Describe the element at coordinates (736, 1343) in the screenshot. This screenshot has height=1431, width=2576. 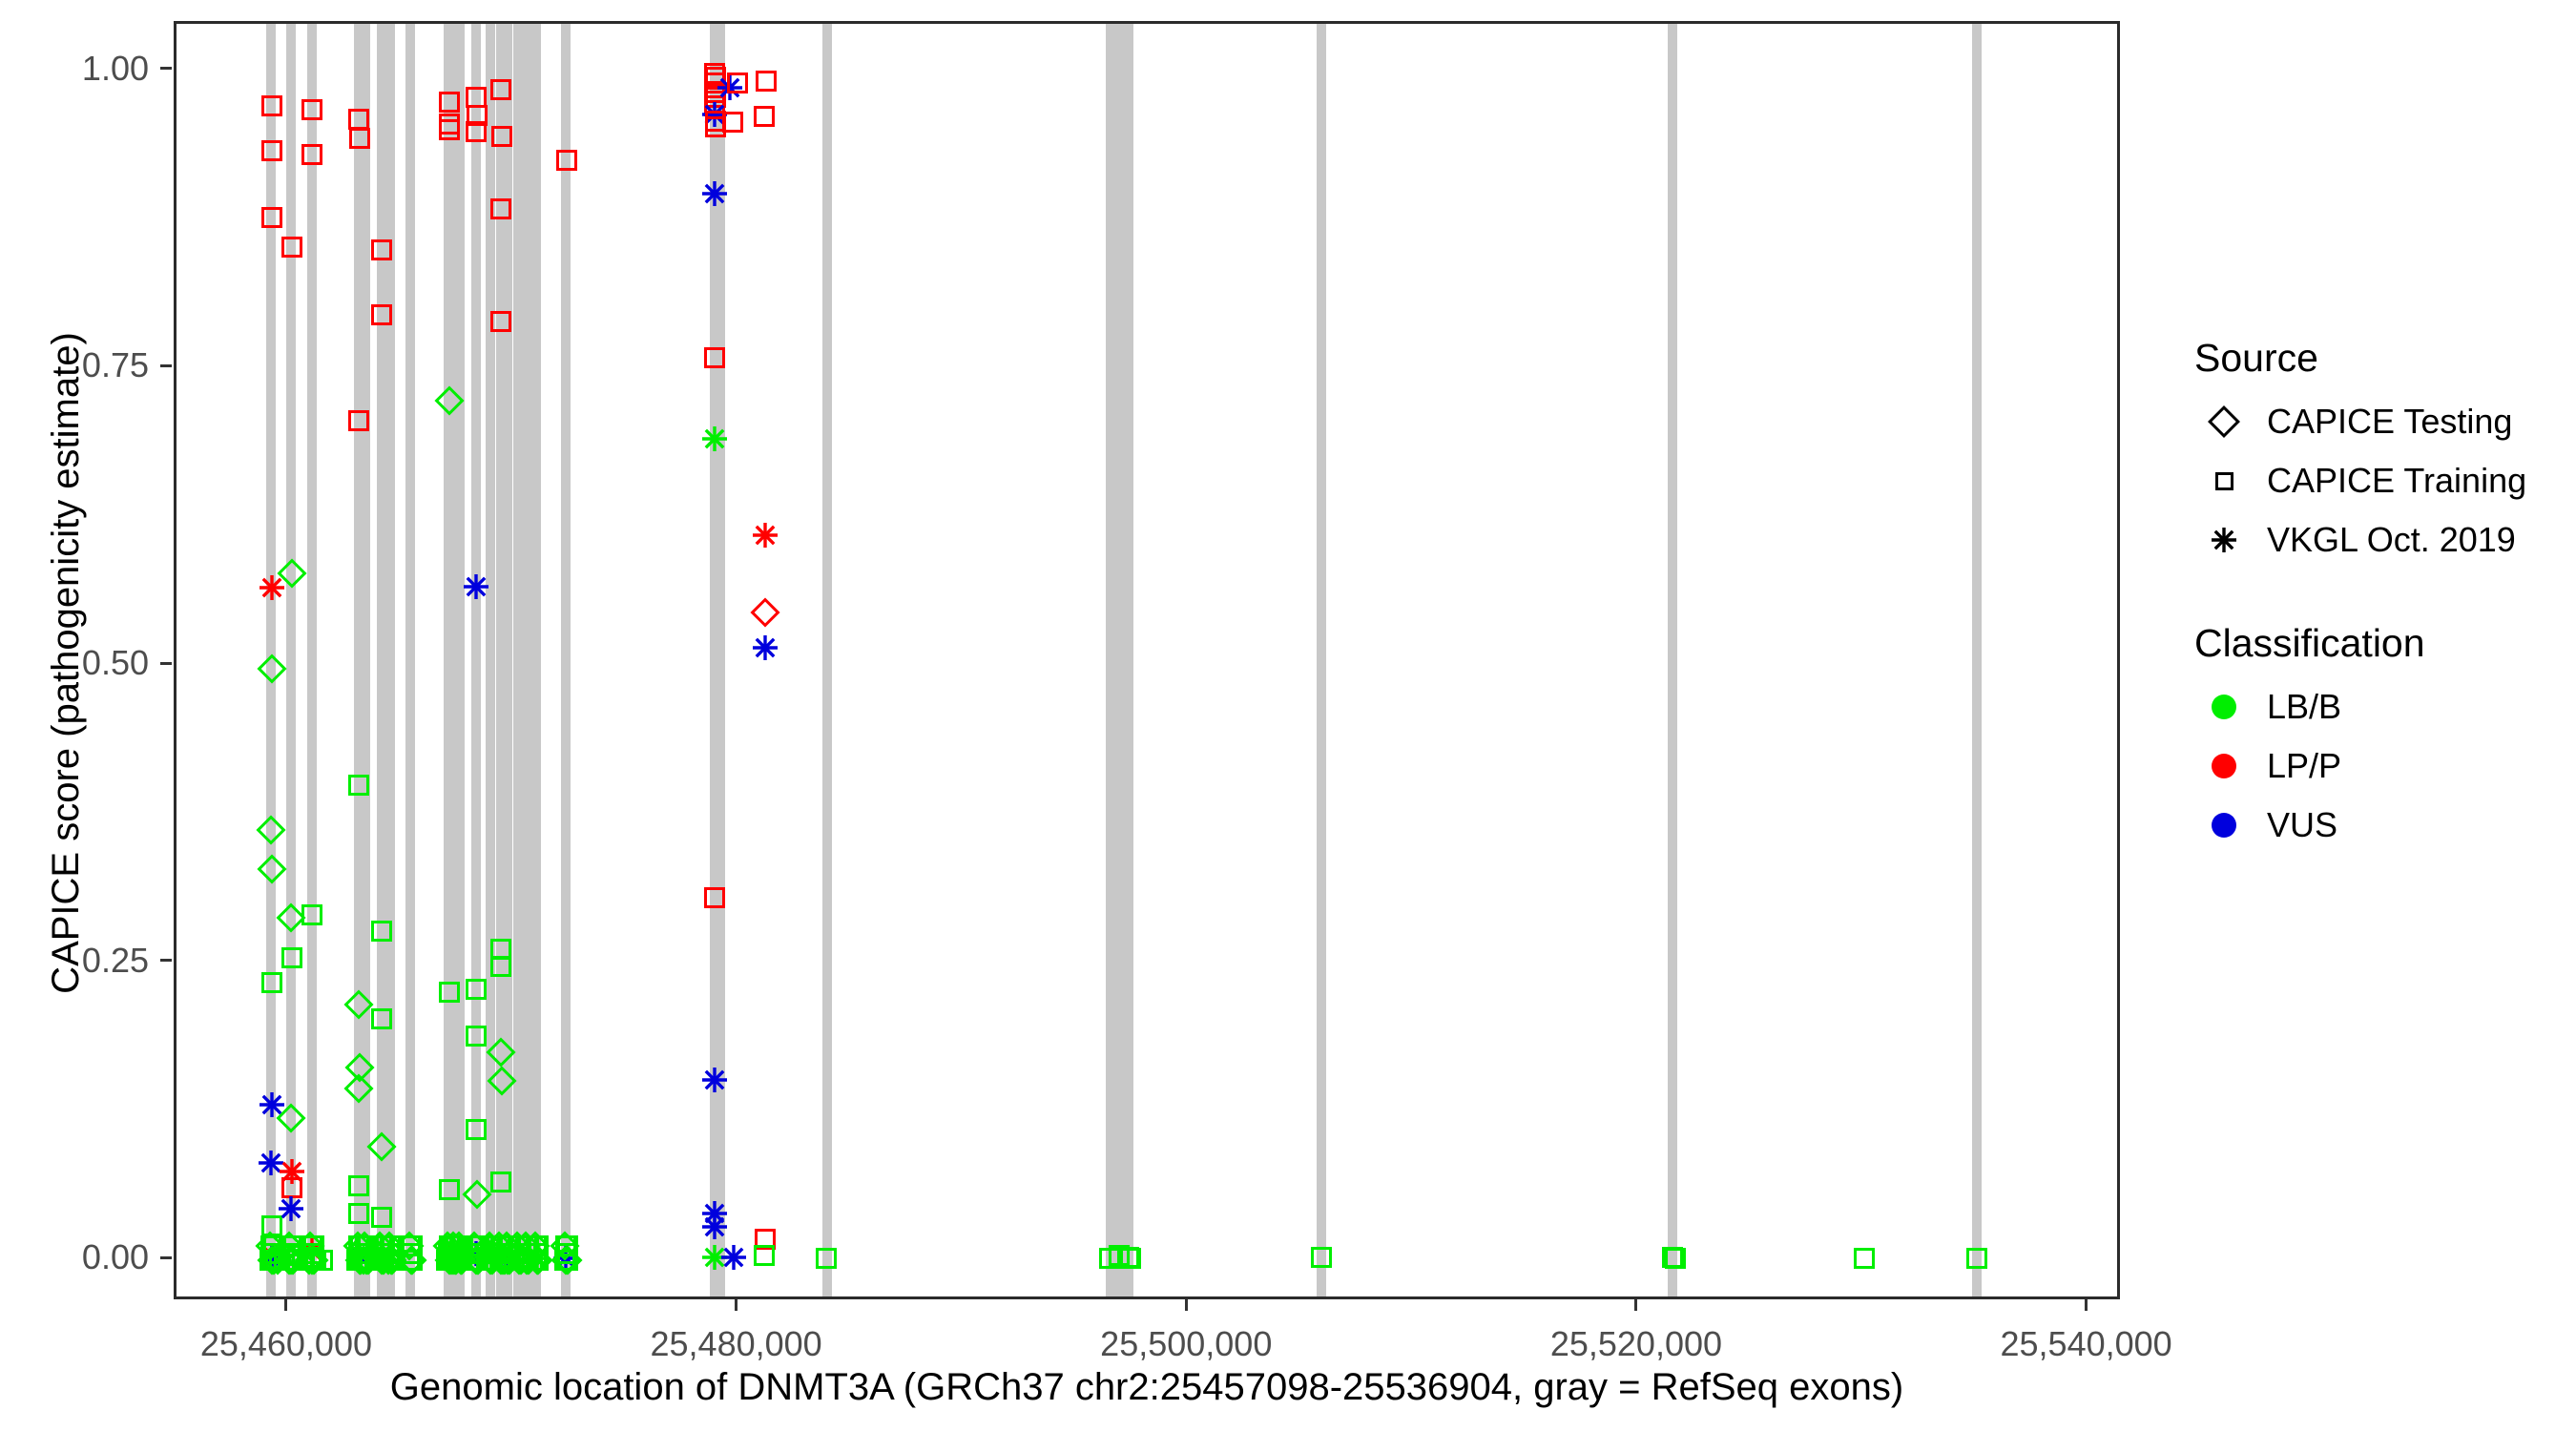
I see `x-axis-tick-label: 25,480,000` at that location.